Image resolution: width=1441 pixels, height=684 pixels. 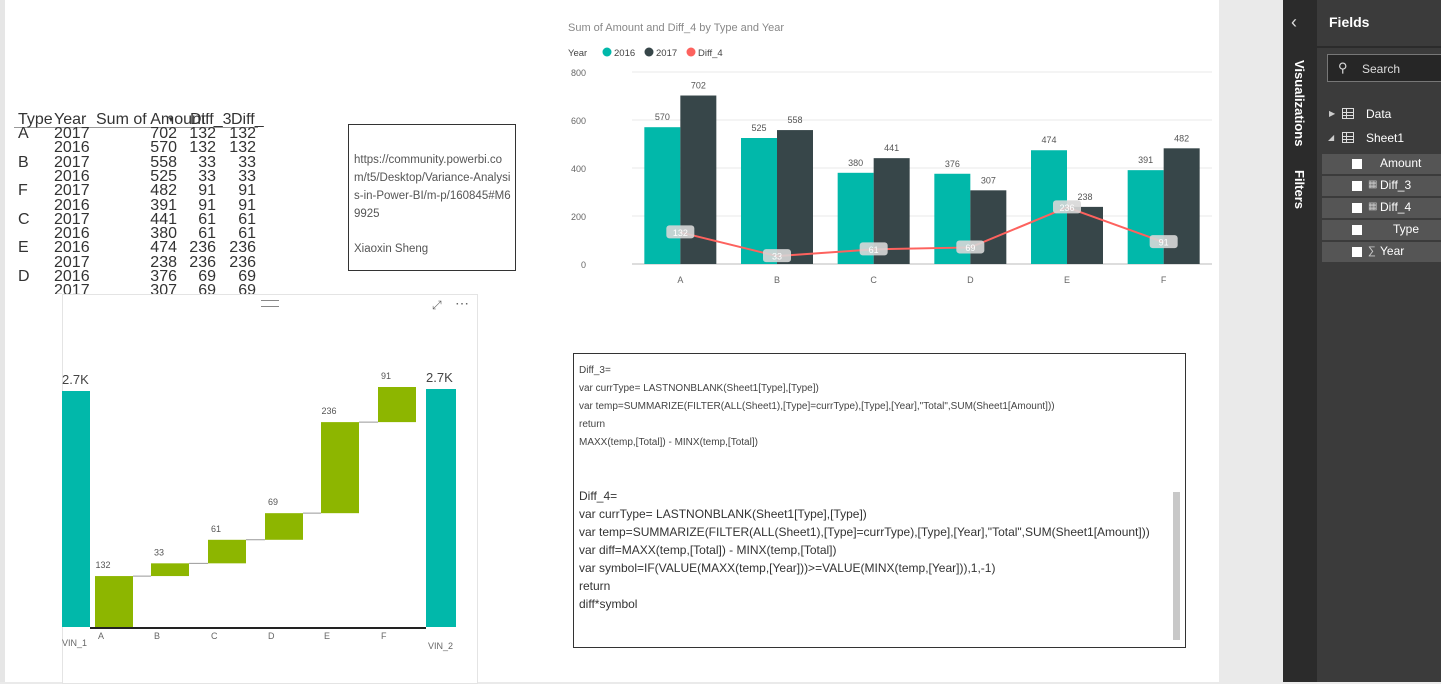 I want to click on tab-filters: Filters, so click(x=1299, y=190).